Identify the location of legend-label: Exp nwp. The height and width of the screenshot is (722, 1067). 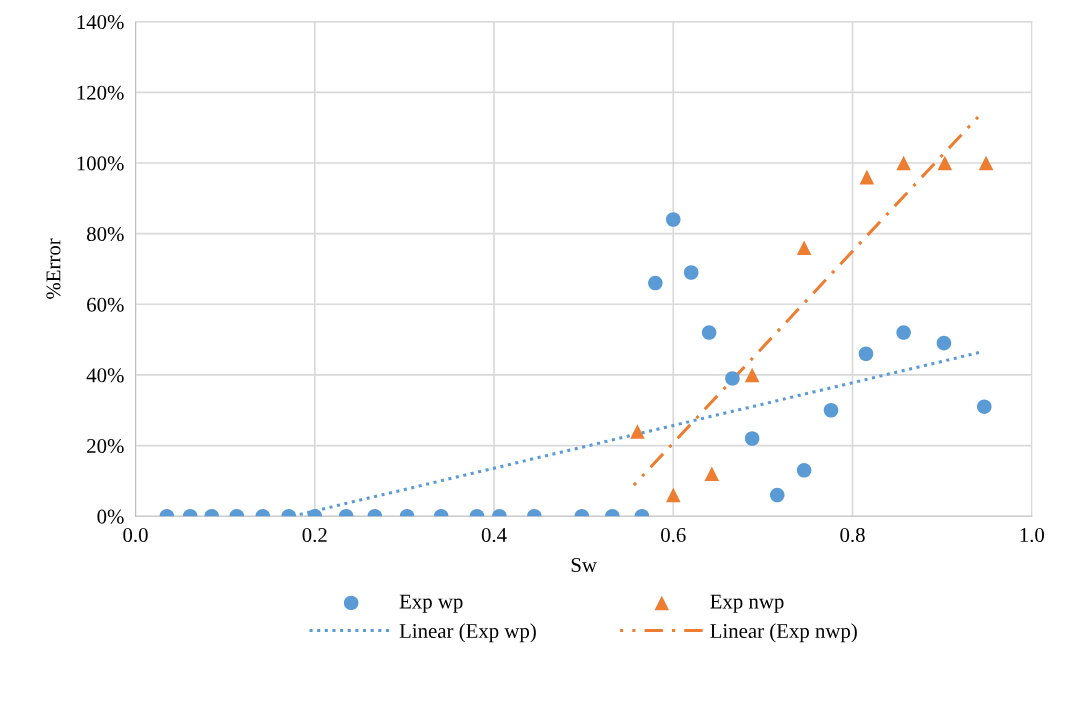
(747, 603).